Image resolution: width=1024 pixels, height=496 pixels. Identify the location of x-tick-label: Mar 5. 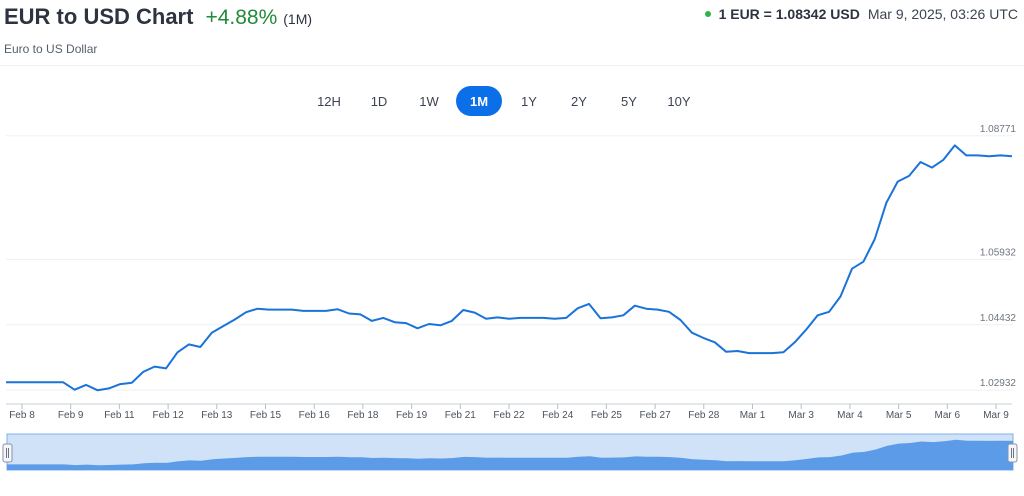
(899, 415).